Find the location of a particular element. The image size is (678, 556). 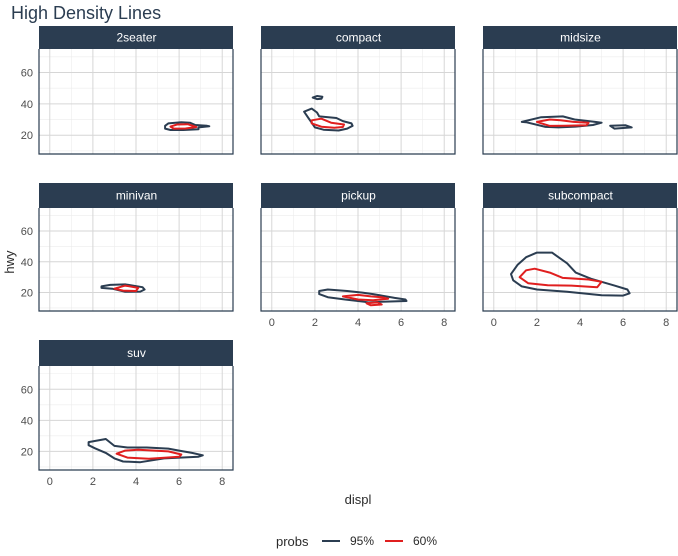

legend-label-60: 60% is located at coordinates (425, 541).